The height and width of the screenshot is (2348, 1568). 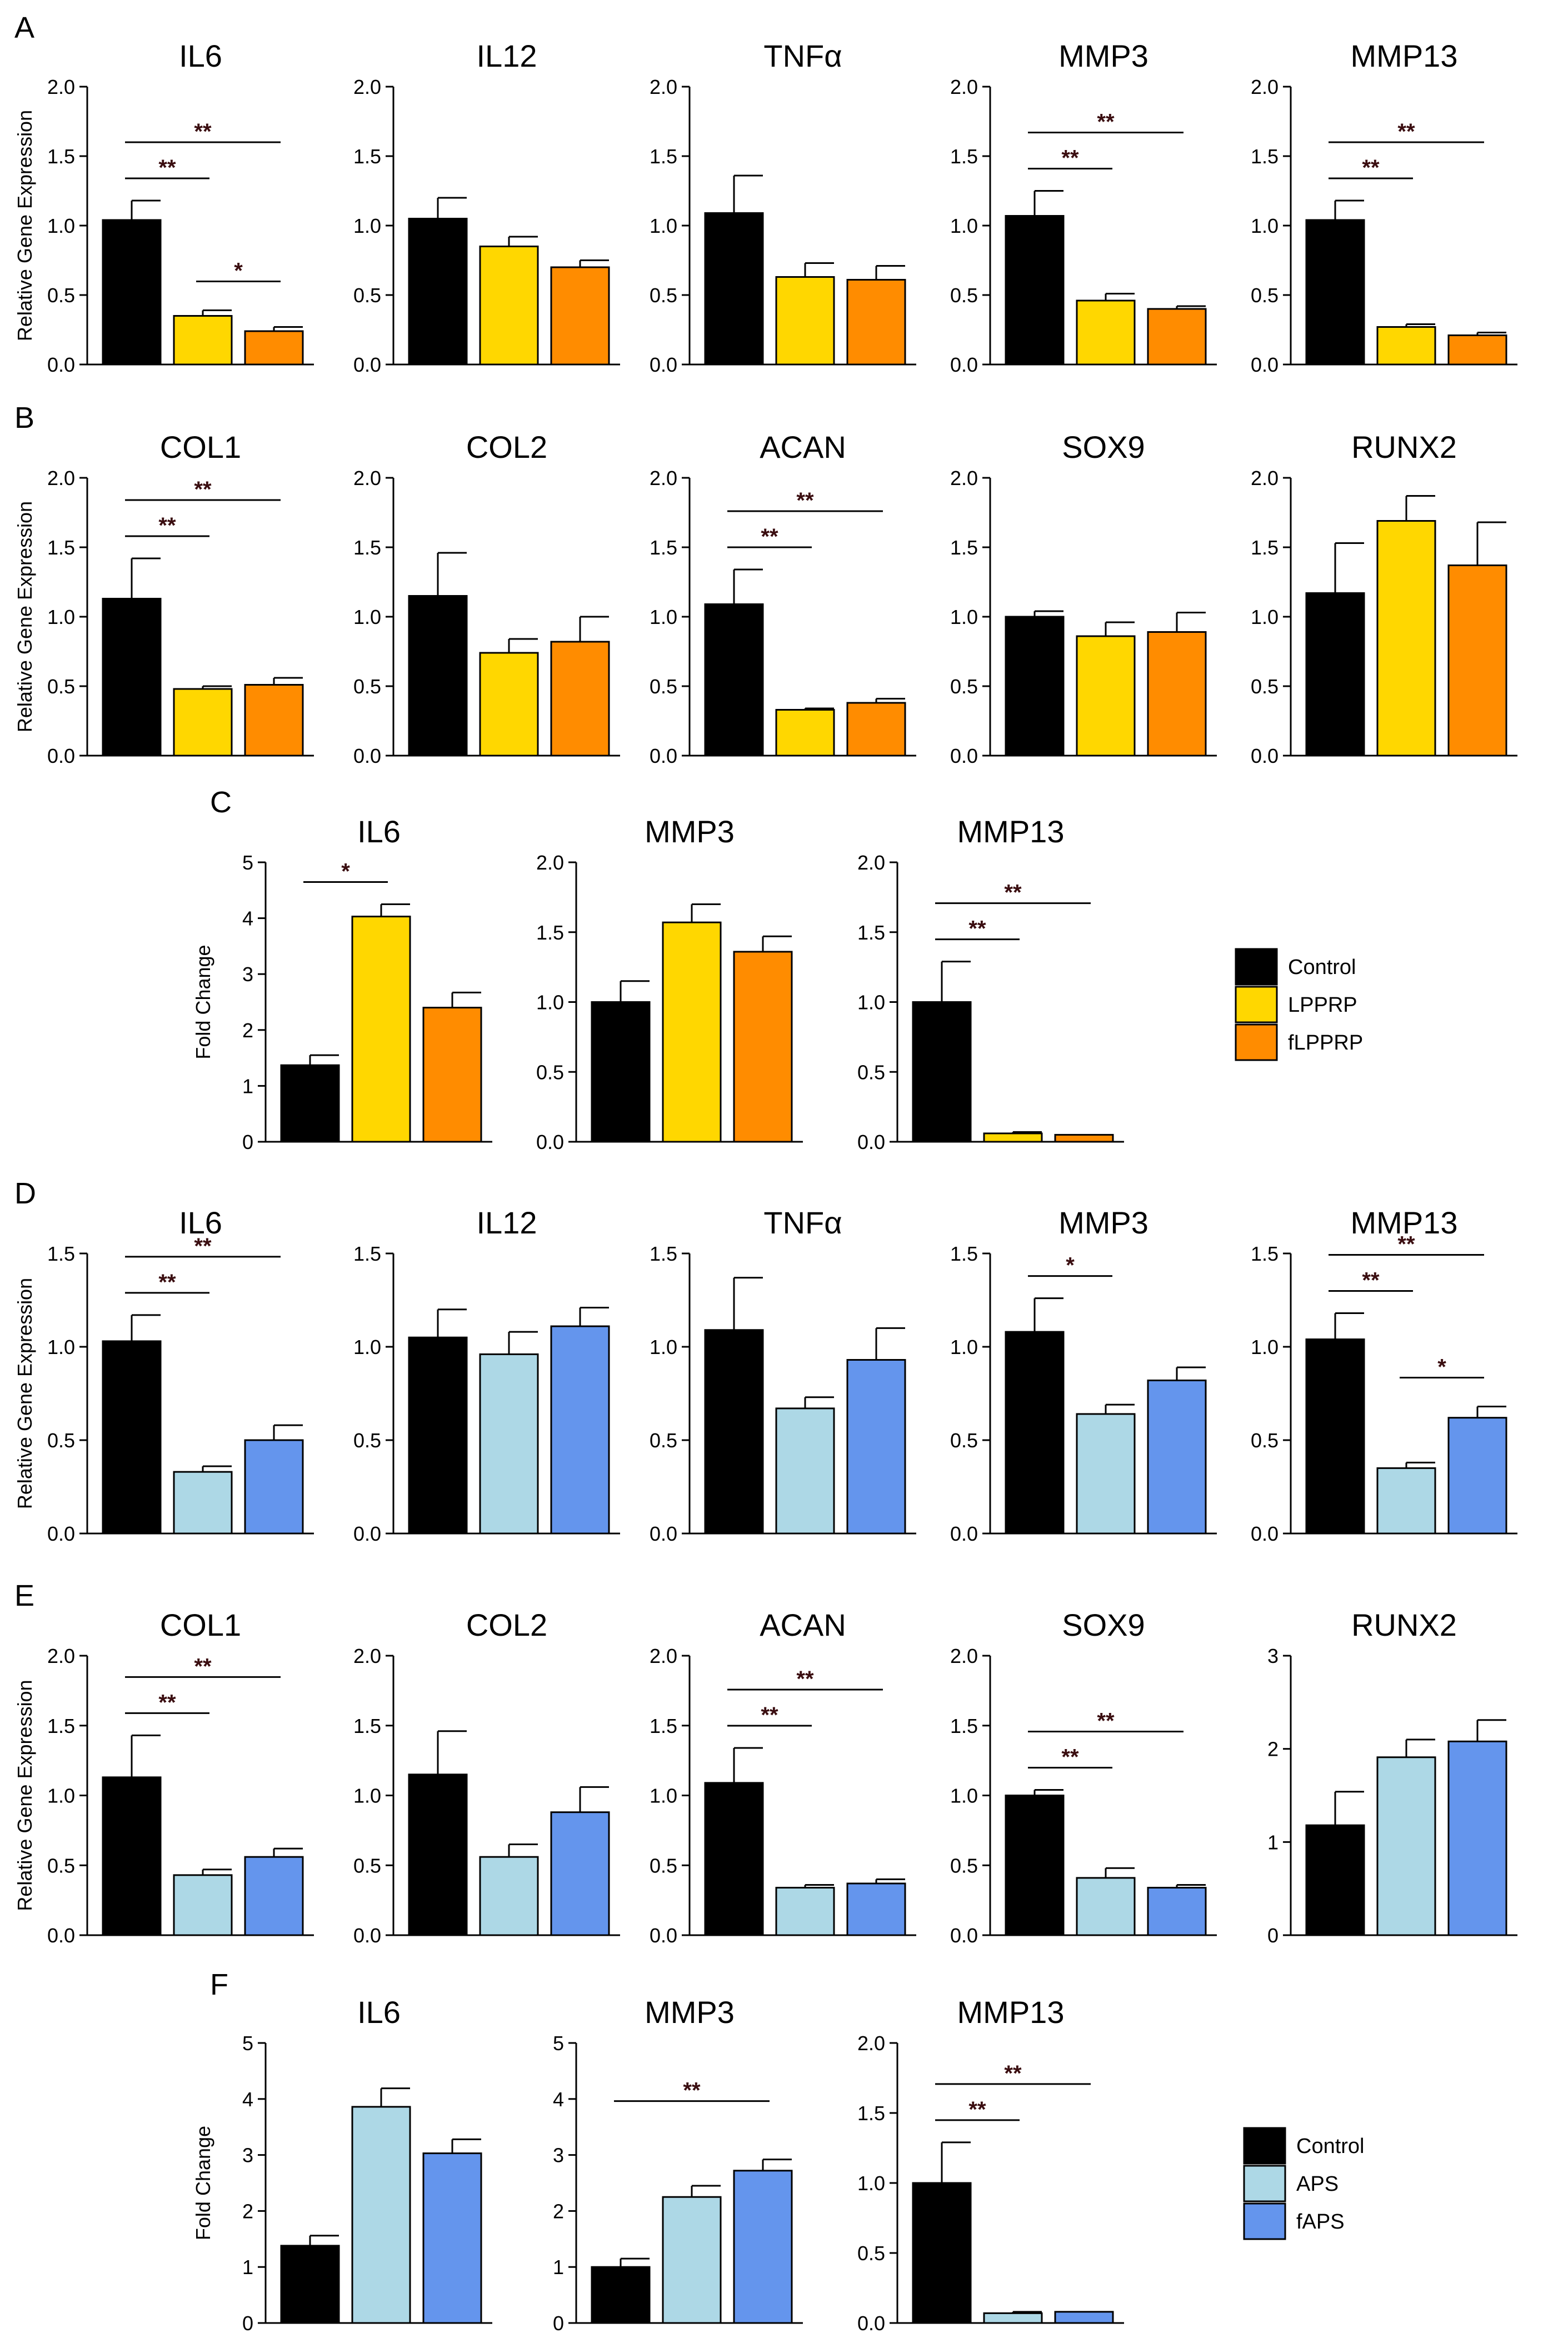 What do you see at coordinates (219, 1984) in the screenshot?
I see `panel-letter-f: F` at bounding box center [219, 1984].